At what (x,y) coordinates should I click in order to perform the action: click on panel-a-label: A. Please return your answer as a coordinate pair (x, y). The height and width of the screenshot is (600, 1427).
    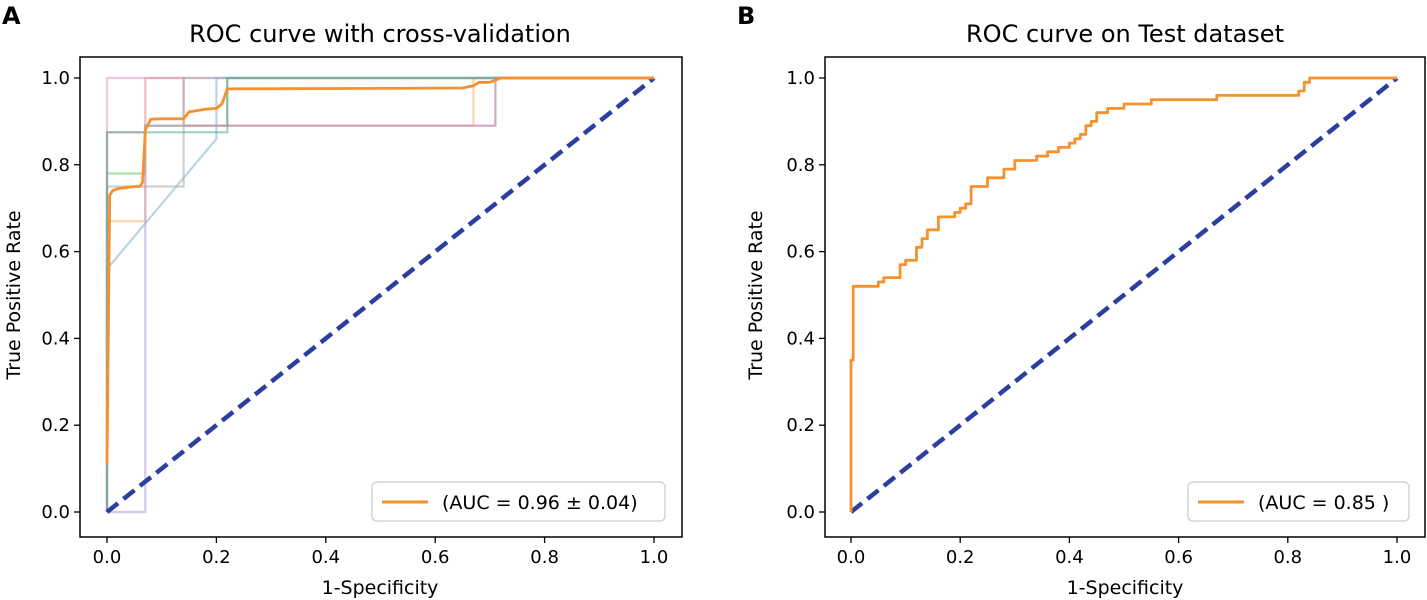
    Looking at the image, I should click on (11, 16).